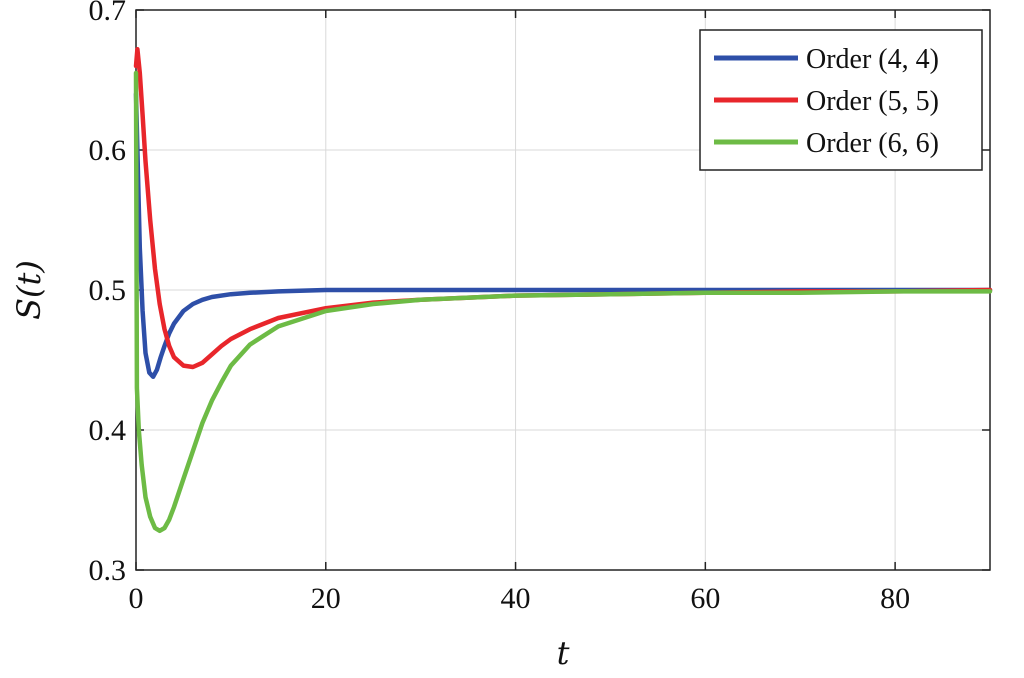 The height and width of the screenshot is (678, 1024). What do you see at coordinates (872, 101) in the screenshot?
I see `legend-label-order-5-5: Order (5, 5)` at bounding box center [872, 101].